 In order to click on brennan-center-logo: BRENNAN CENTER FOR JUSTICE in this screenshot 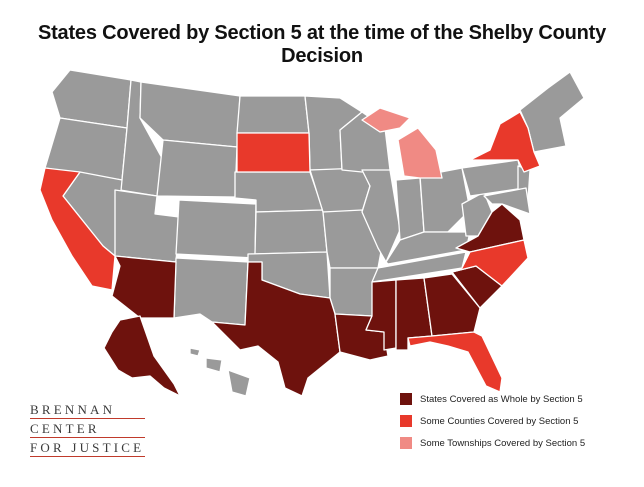, I will do `click(87, 430)`.